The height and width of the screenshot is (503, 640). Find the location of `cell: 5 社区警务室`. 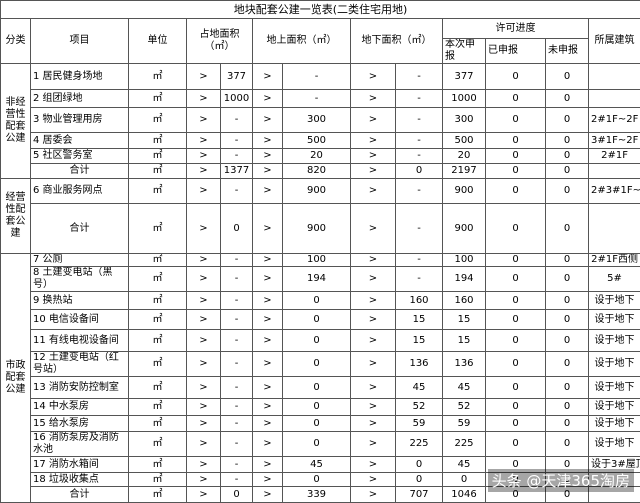

cell: 5 社区警务室 is located at coordinates (80, 156).